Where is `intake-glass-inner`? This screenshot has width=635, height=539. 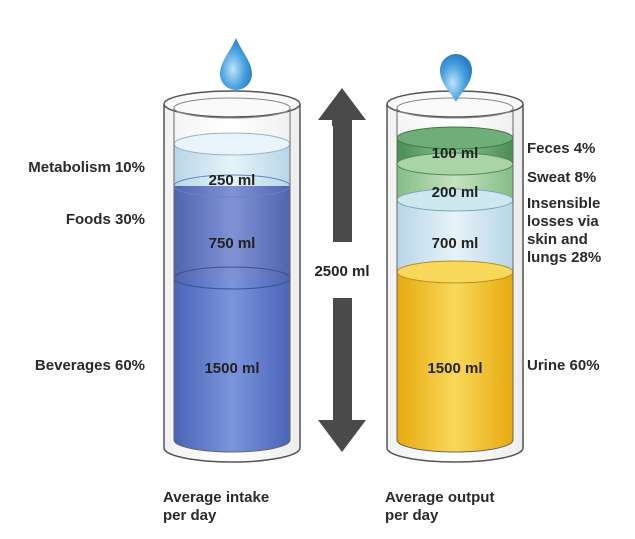
intake-glass-inner is located at coordinates (232, 280).